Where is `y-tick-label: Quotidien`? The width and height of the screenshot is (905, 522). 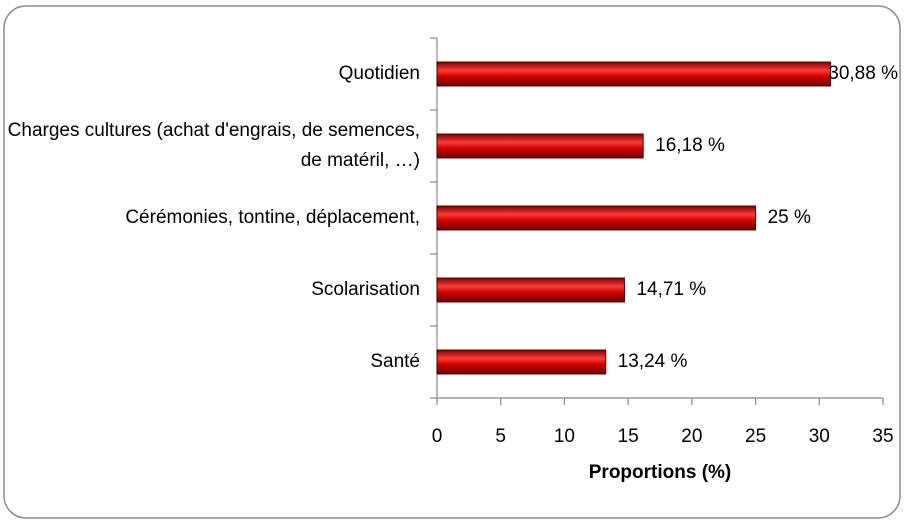 y-tick-label: Quotidien is located at coordinates (379, 73).